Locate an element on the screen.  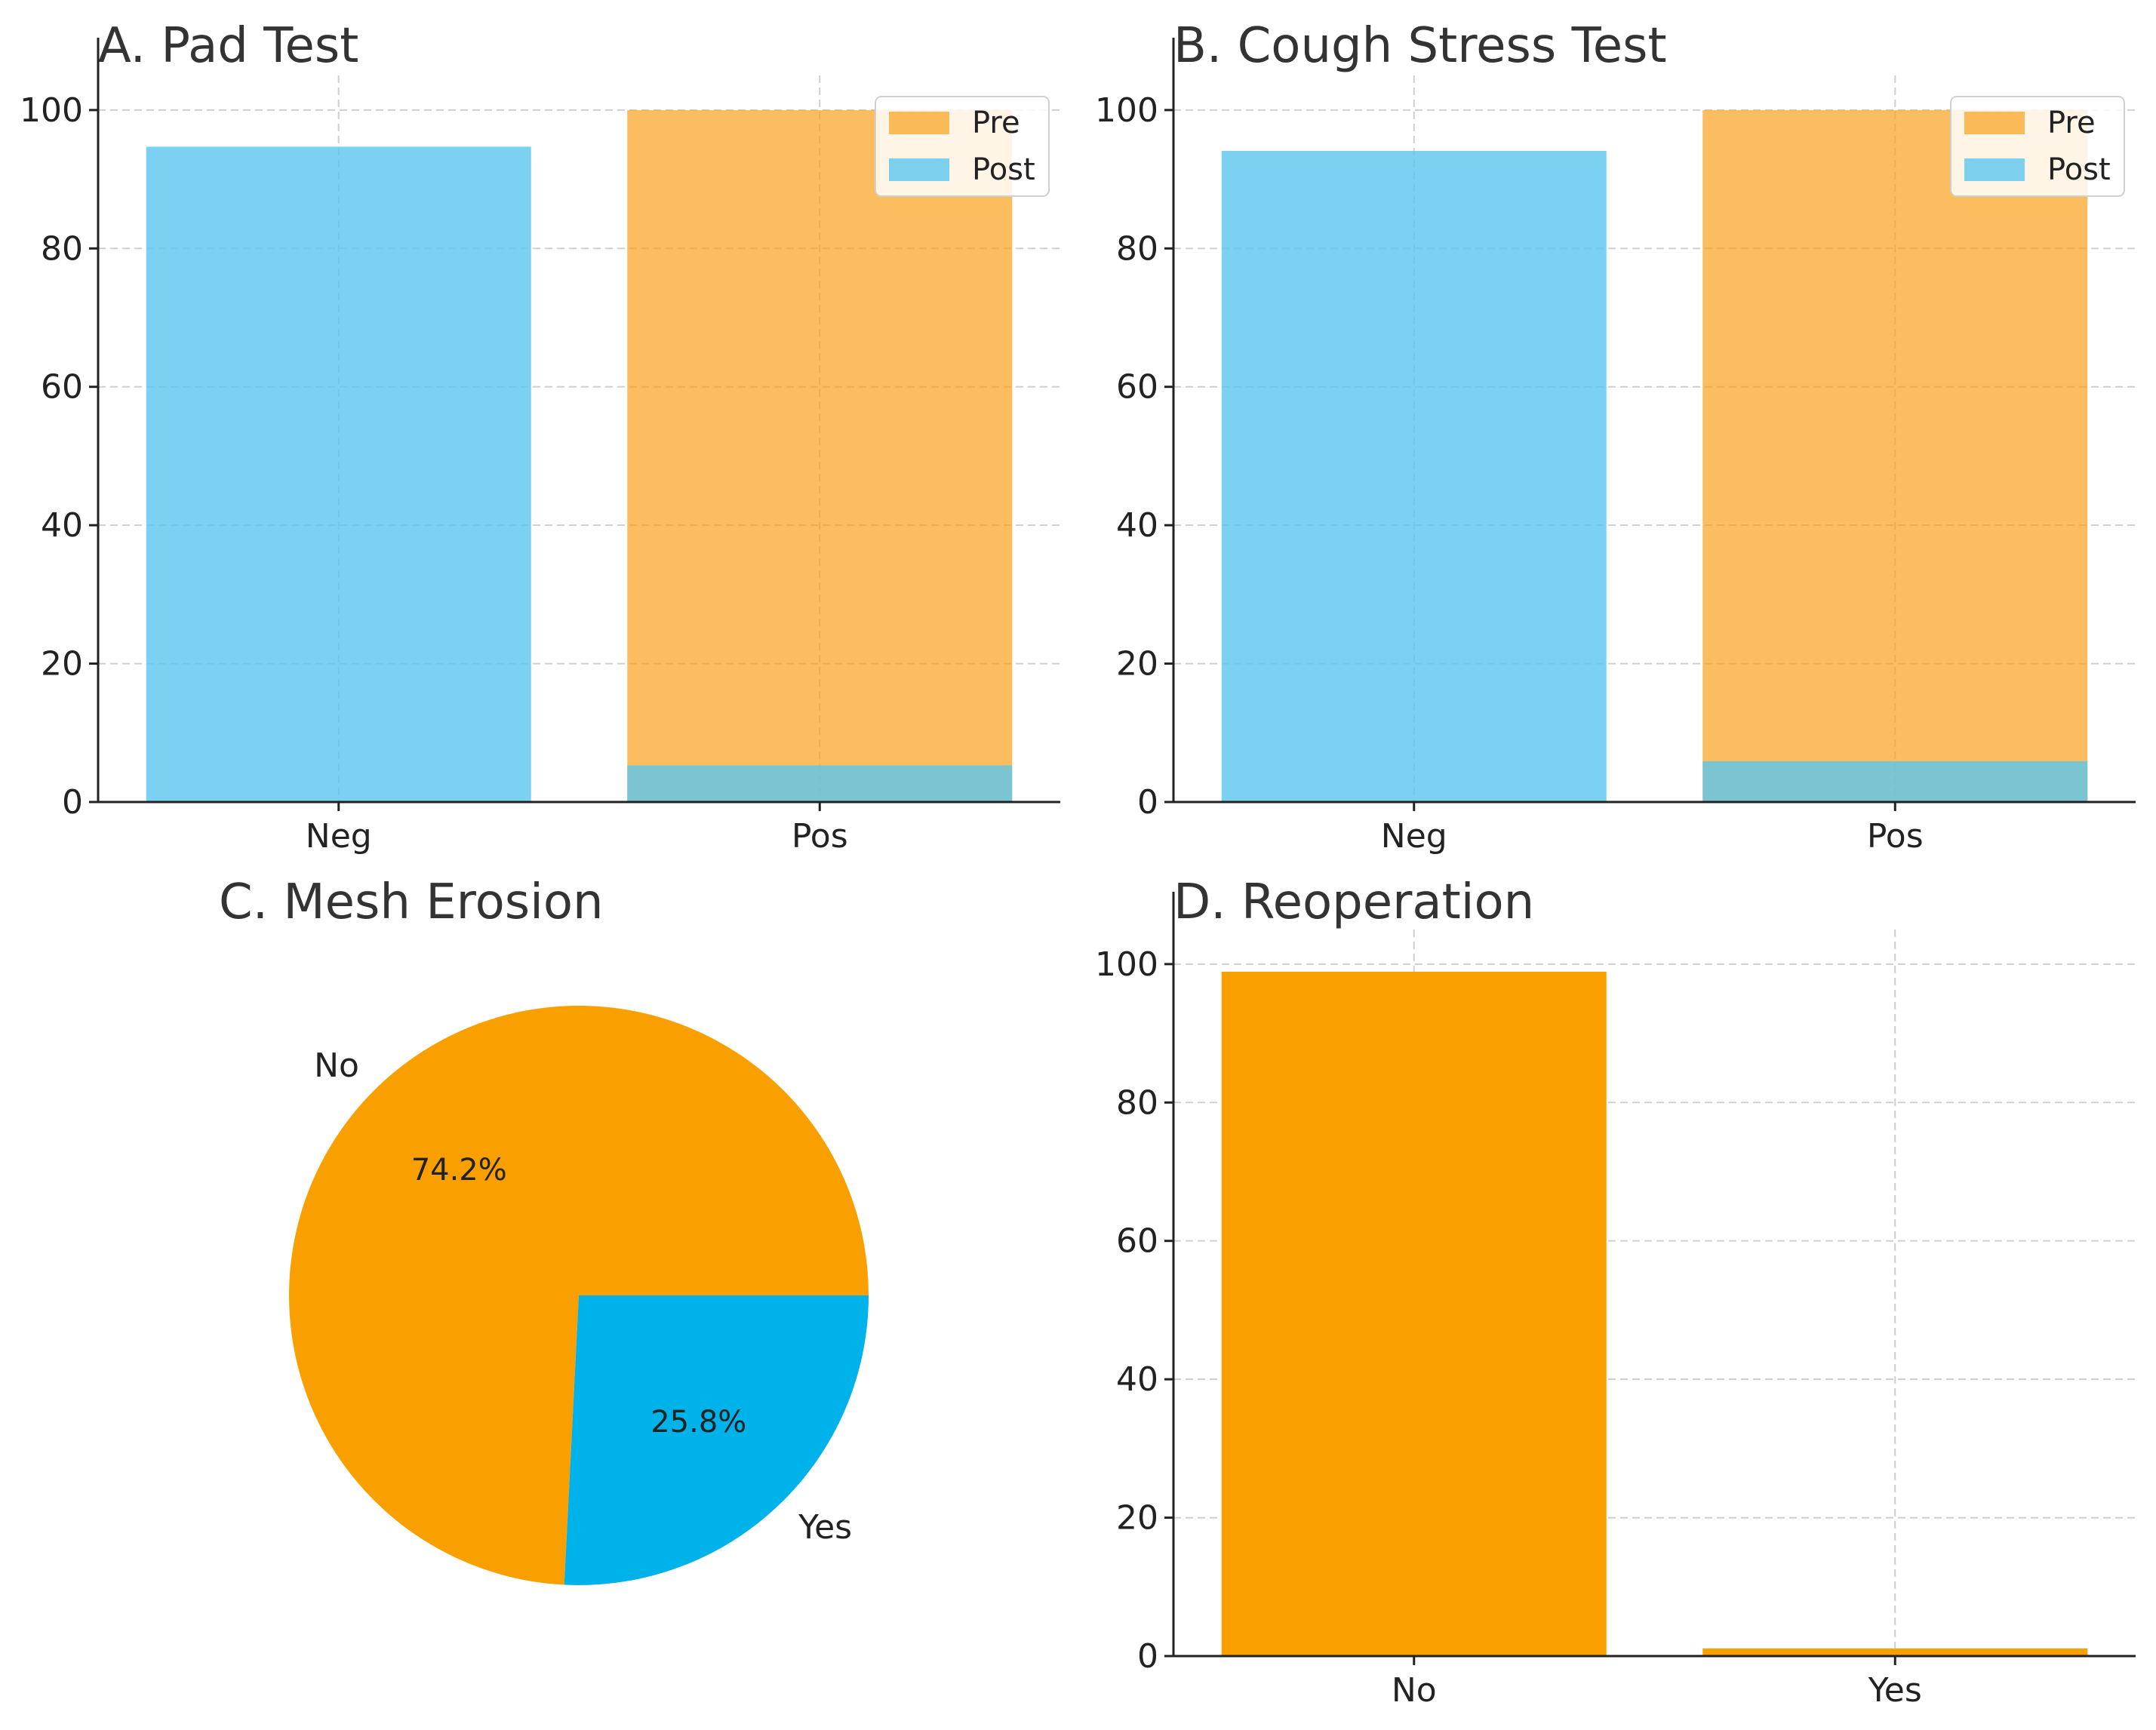
pie-mesh-erosion: 74.2% No 25.8% Yes is located at coordinates (579, 1295).